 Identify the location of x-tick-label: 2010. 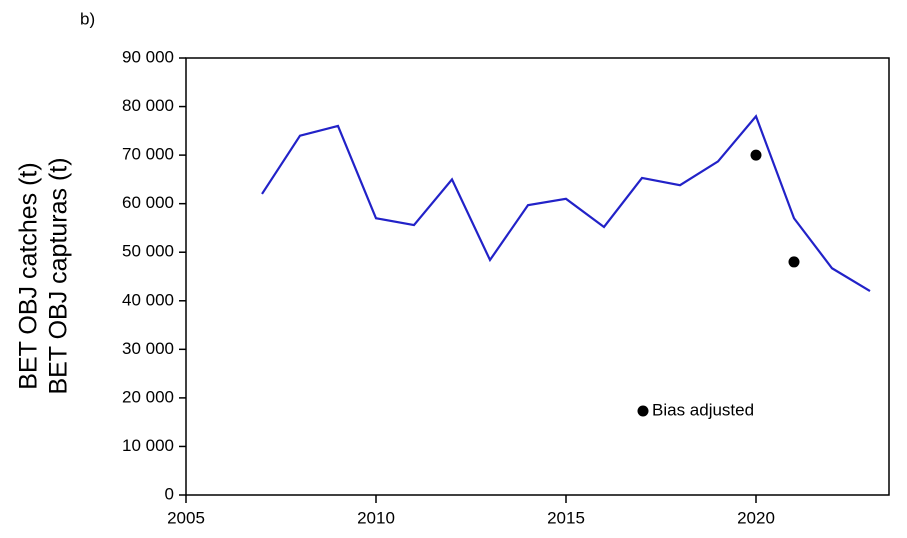
(376, 517).